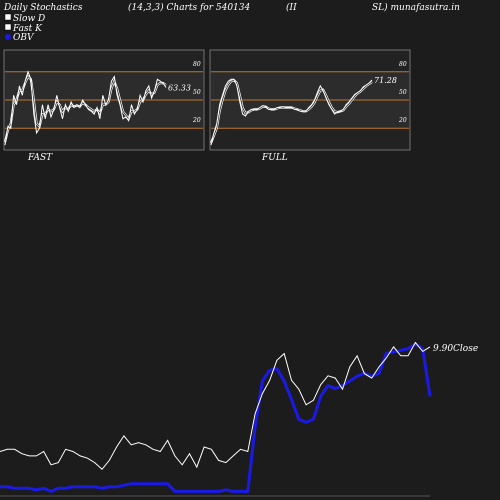 The image size is (500, 500). I want to click on fast-panel-label: FAST, so click(40, 158).